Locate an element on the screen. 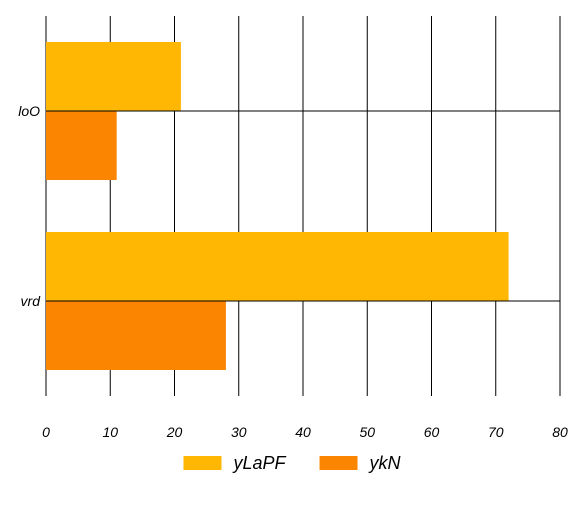 The width and height of the screenshot is (584, 511). x-tick-label-30: 30 is located at coordinates (239, 432).